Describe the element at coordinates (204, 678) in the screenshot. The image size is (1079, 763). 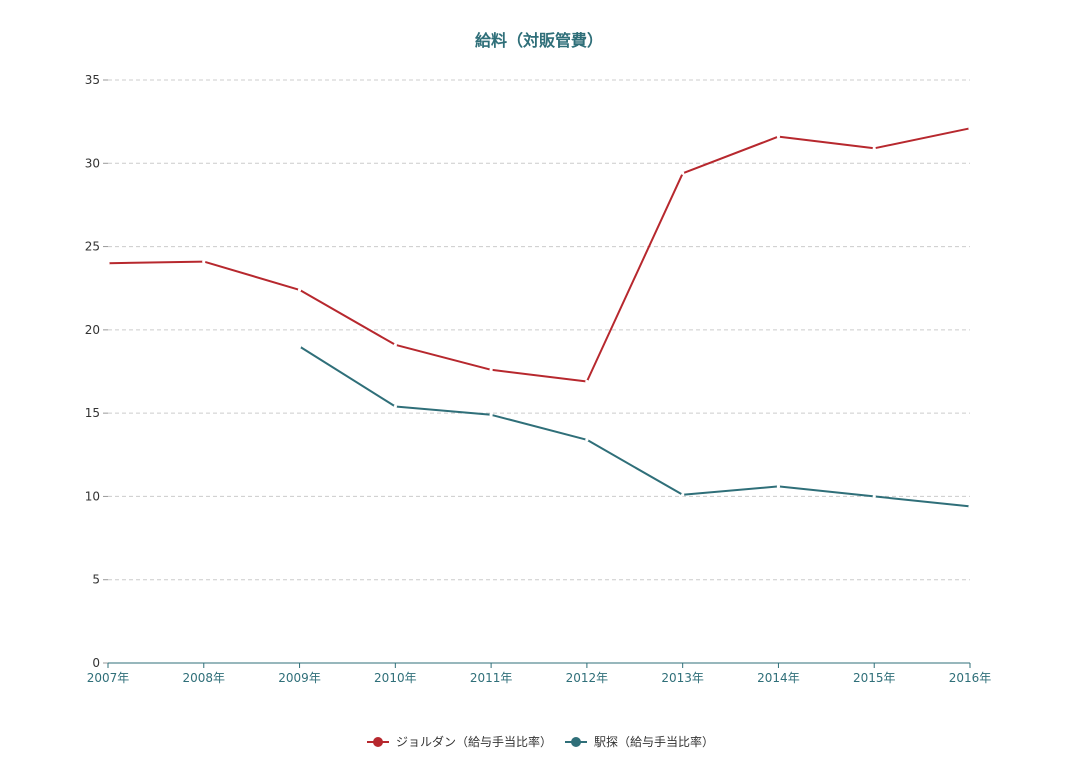
I see `x-tick-label: 2008年` at that location.